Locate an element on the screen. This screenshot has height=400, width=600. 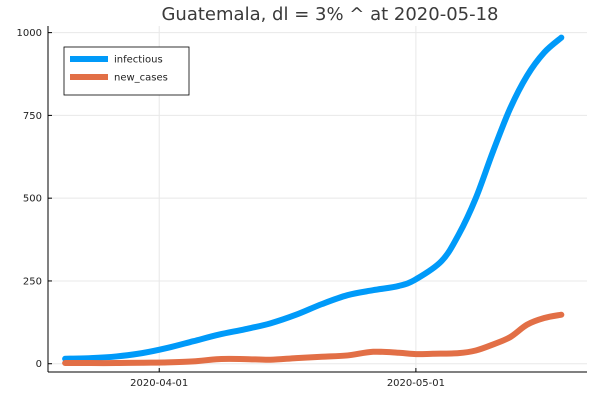
y-tick-label: 250 is located at coordinates (32, 281).